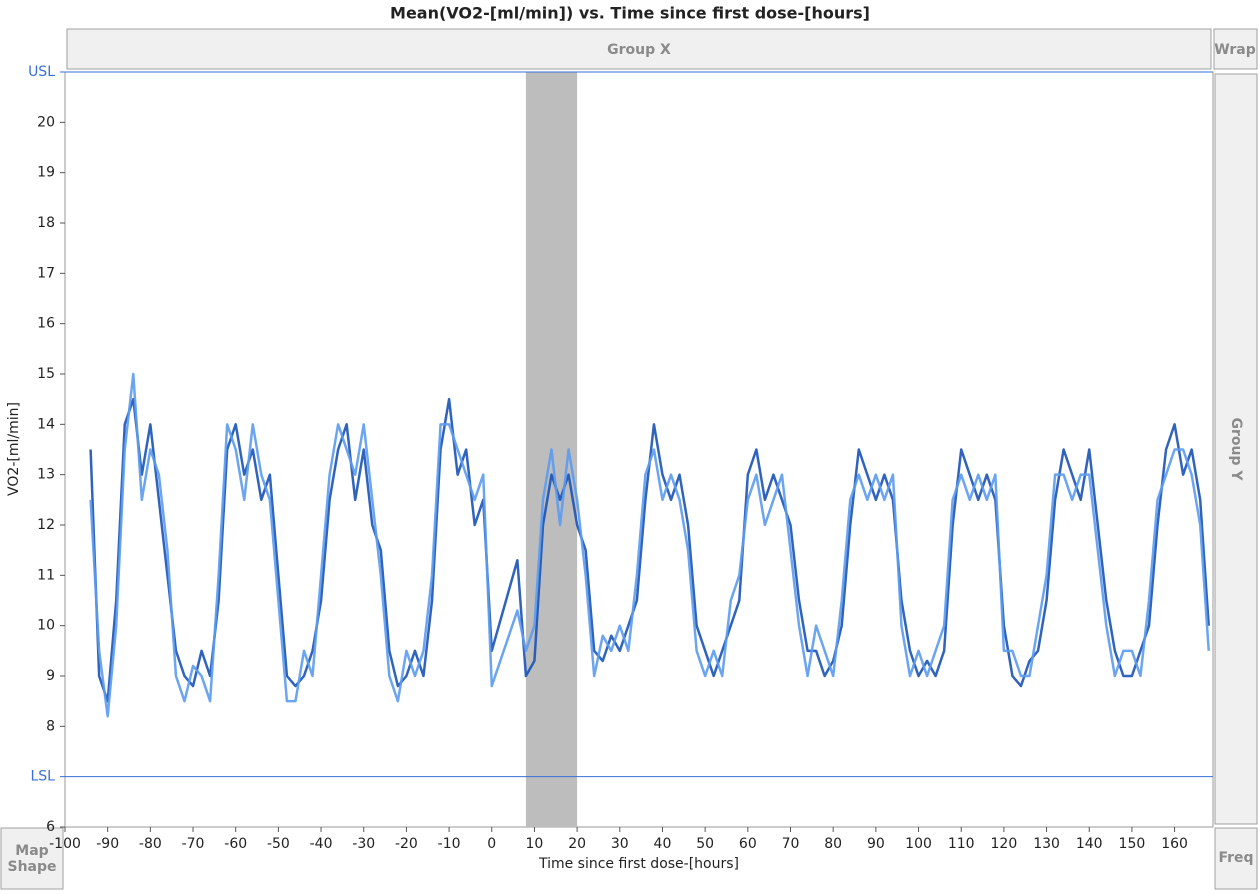 The height and width of the screenshot is (895, 1260). I want to click on x-tick-label: 140, so click(1089, 844).